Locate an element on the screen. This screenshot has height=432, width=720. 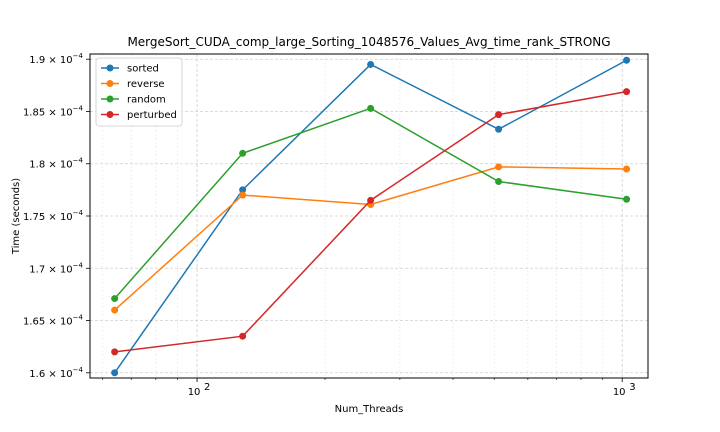
y-tick-label: 1.8 × 10⁻⁴ is located at coordinates (56, 164).